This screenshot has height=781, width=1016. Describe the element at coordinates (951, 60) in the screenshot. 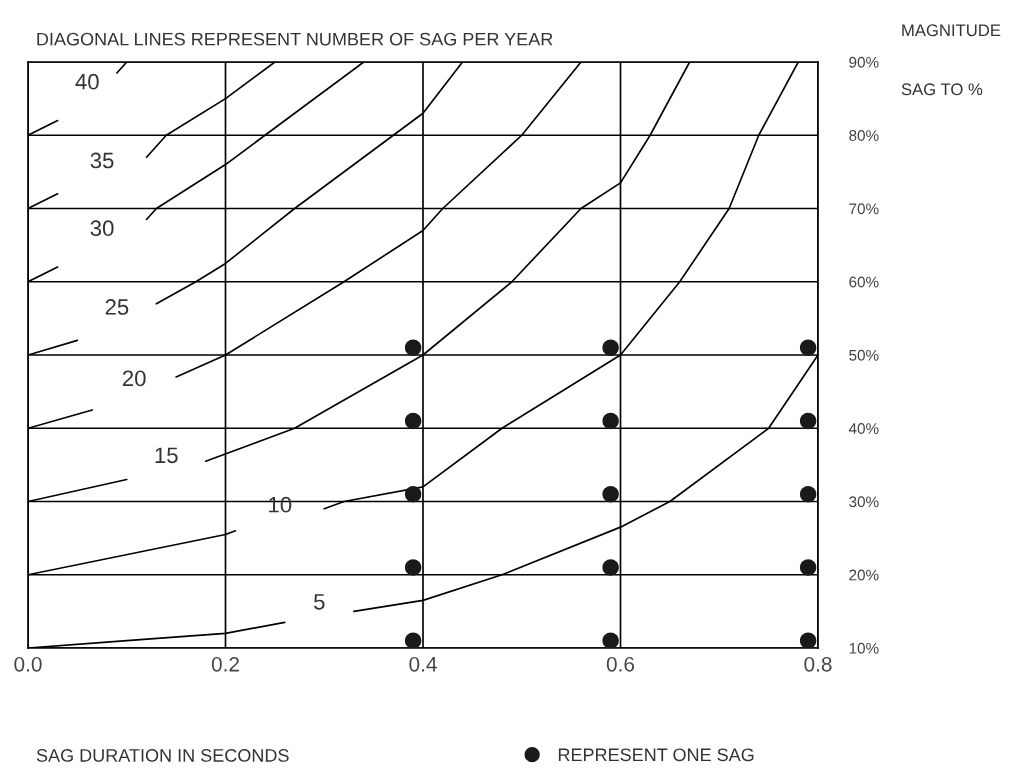

I see `text: MAGNITUDE SAG TO %` at that location.